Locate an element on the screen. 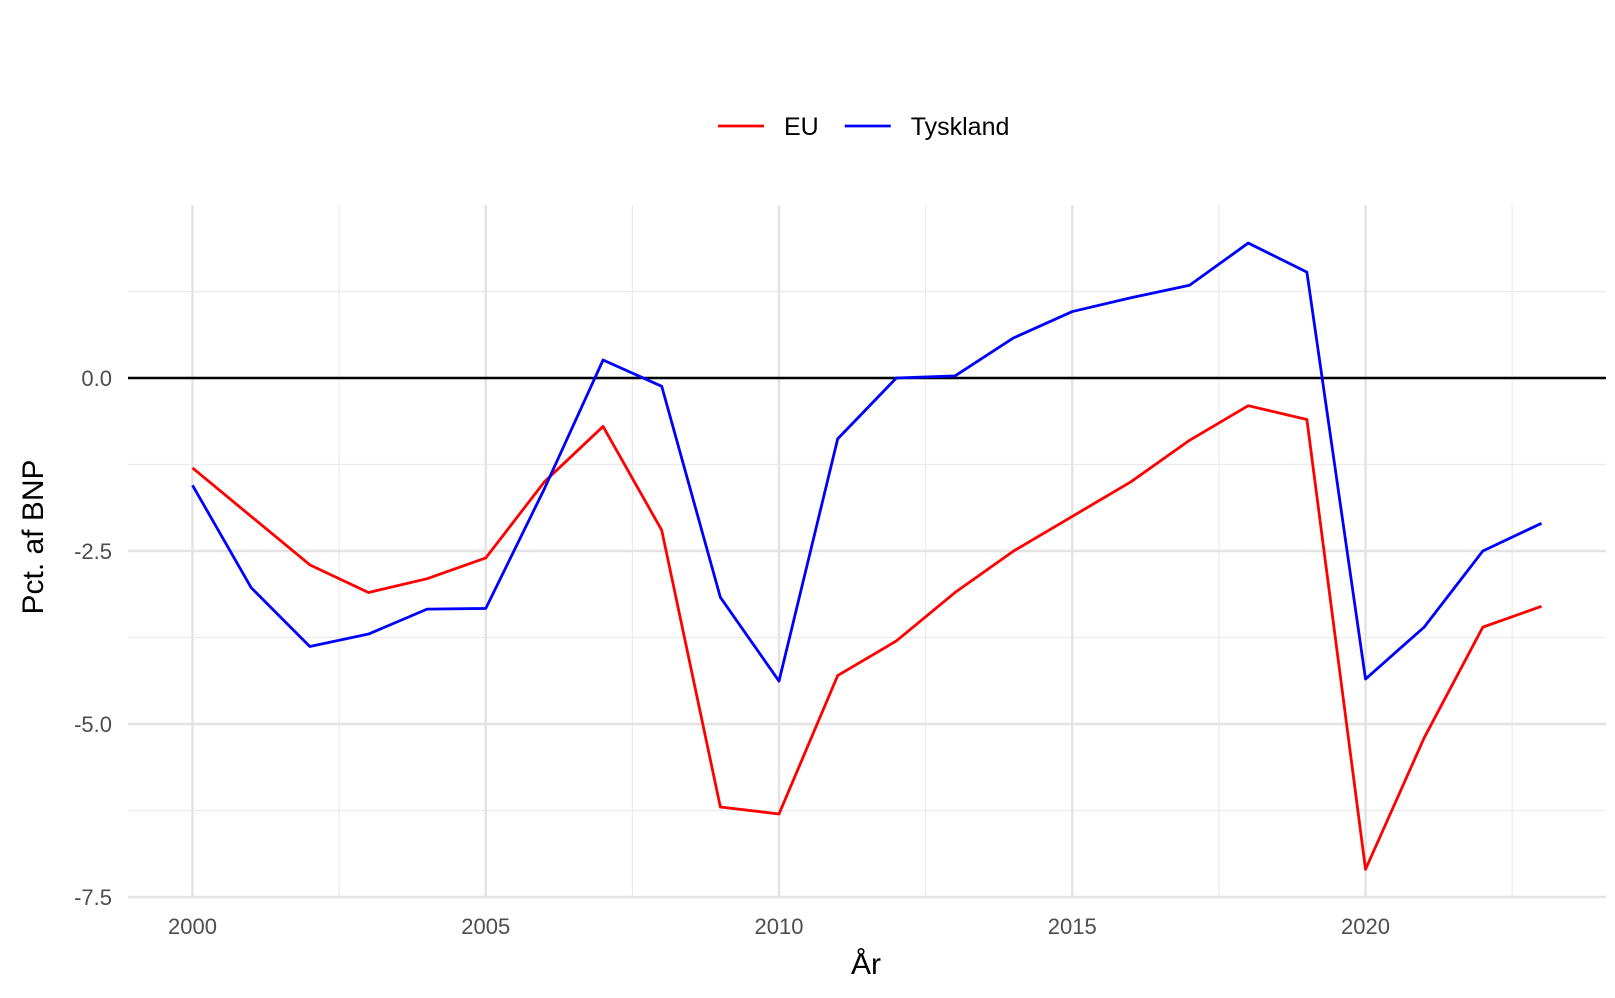  legend: EU Tyskland is located at coordinates (863, 127).